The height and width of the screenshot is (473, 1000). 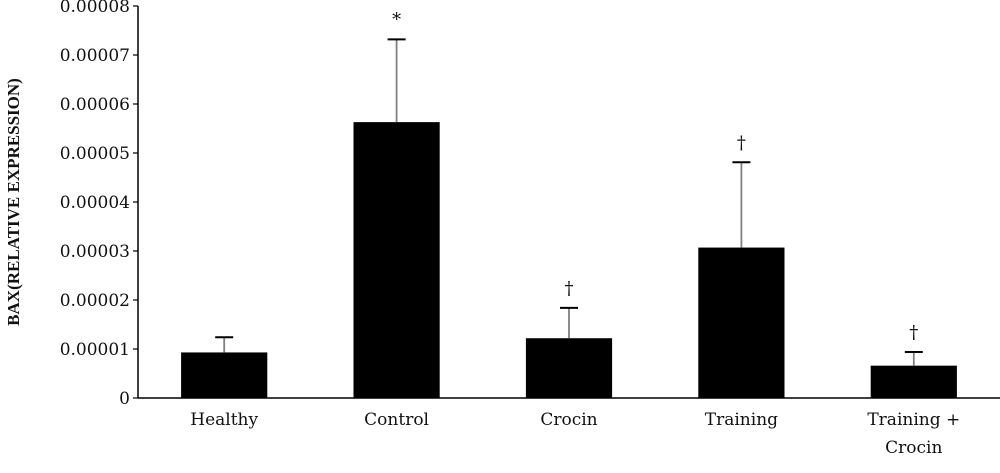 What do you see at coordinates (95, 154) in the screenshot?
I see `y-tick-label: 0.00005` at bounding box center [95, 154].